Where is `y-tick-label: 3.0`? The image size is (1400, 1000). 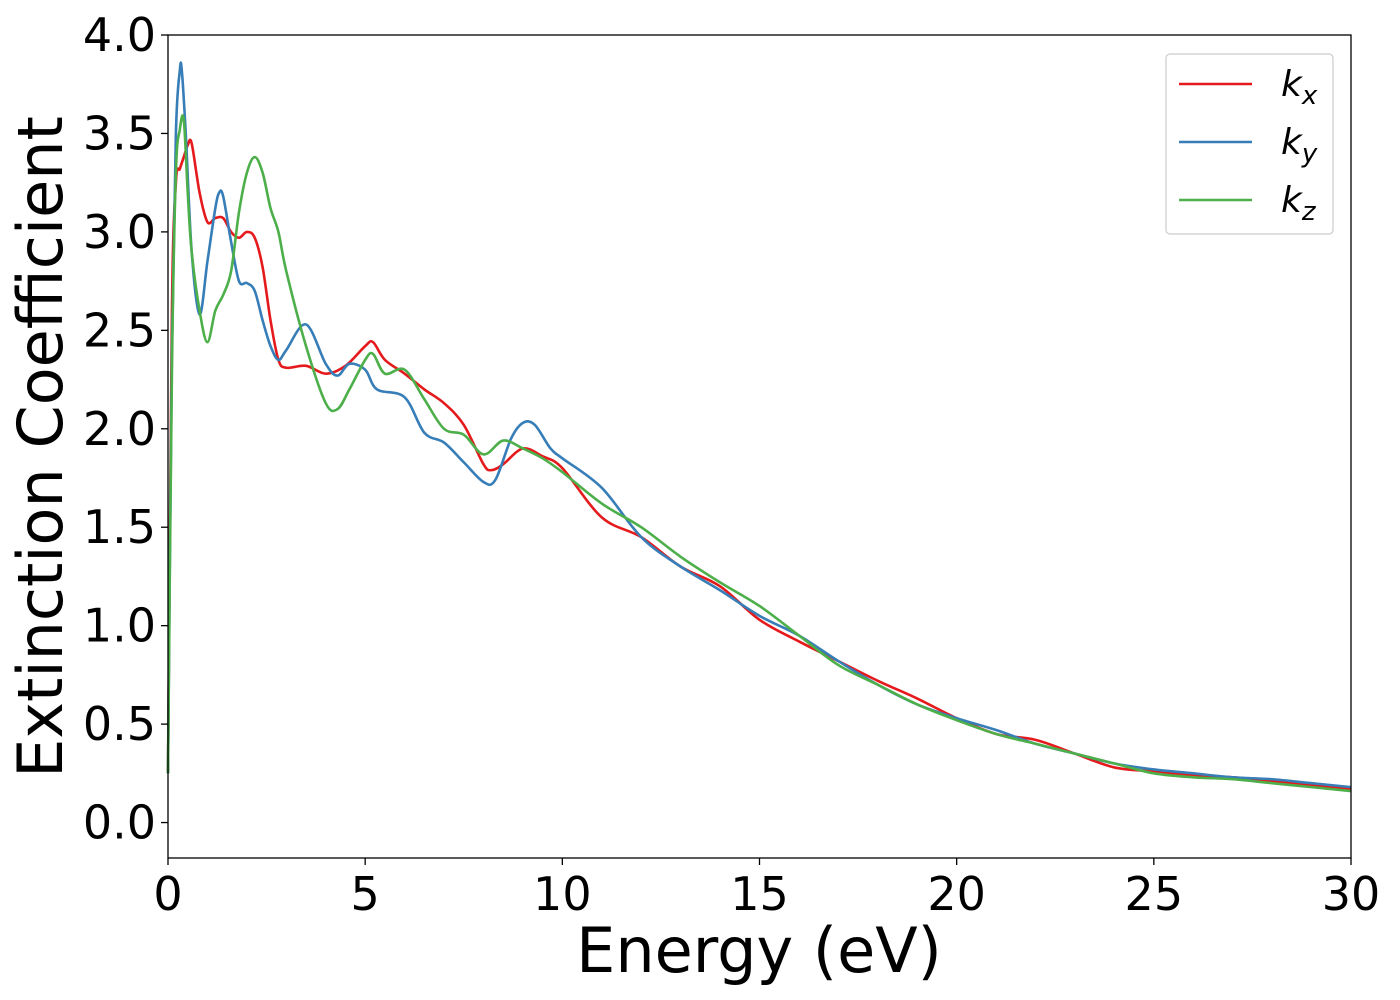
y-tick-label: 3.0 is located at coordinates (119, 232).